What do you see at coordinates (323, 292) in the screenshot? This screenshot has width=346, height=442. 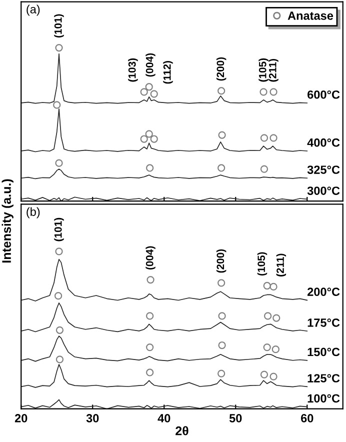 I see `series-label: 200°C` at bounding box center [323, 292].